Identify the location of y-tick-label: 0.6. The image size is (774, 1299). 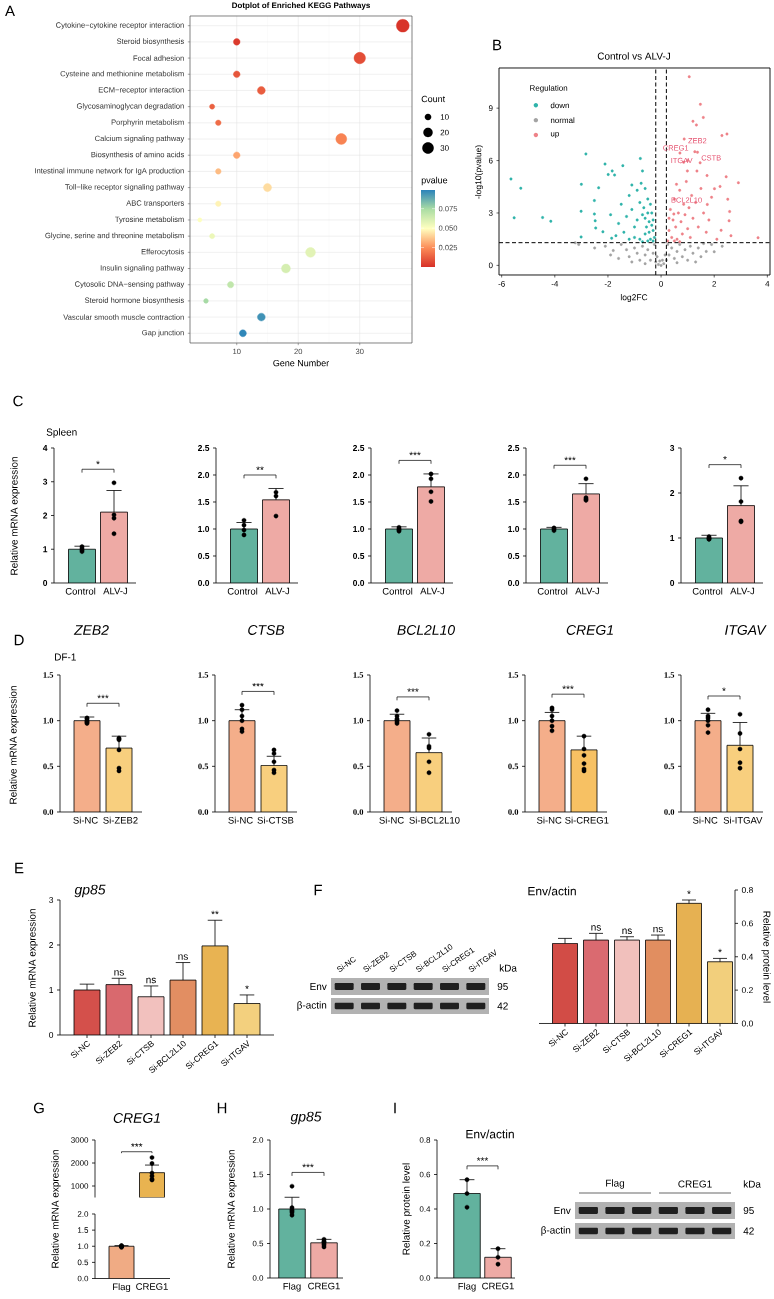
(747, 923).